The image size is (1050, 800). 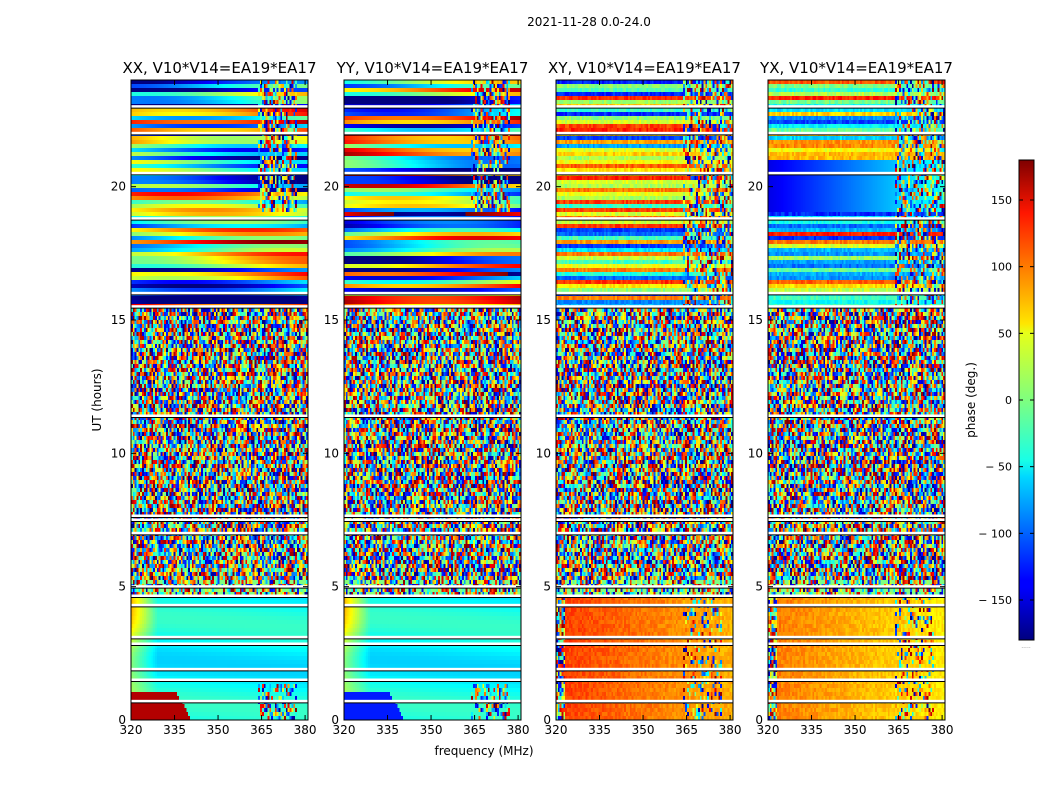 I want to click on heatmap-xy, so click(x=644, y=400).